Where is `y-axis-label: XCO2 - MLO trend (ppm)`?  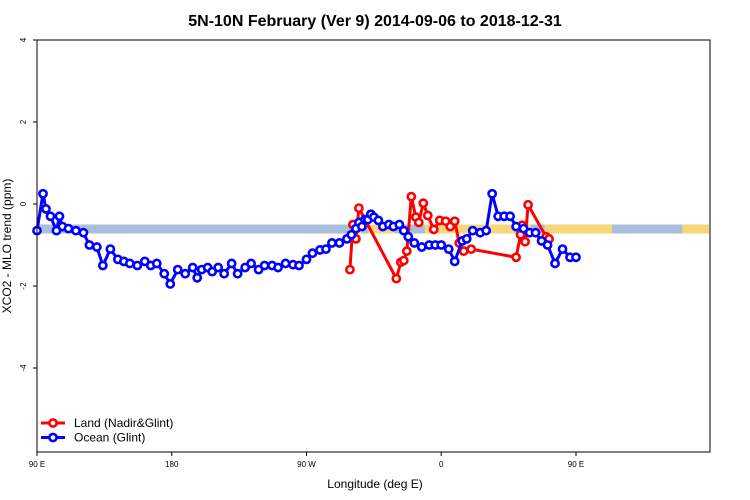 y-axis-label: XCO2 - MLO trend (ppm) is located at coordinates (7, 246).